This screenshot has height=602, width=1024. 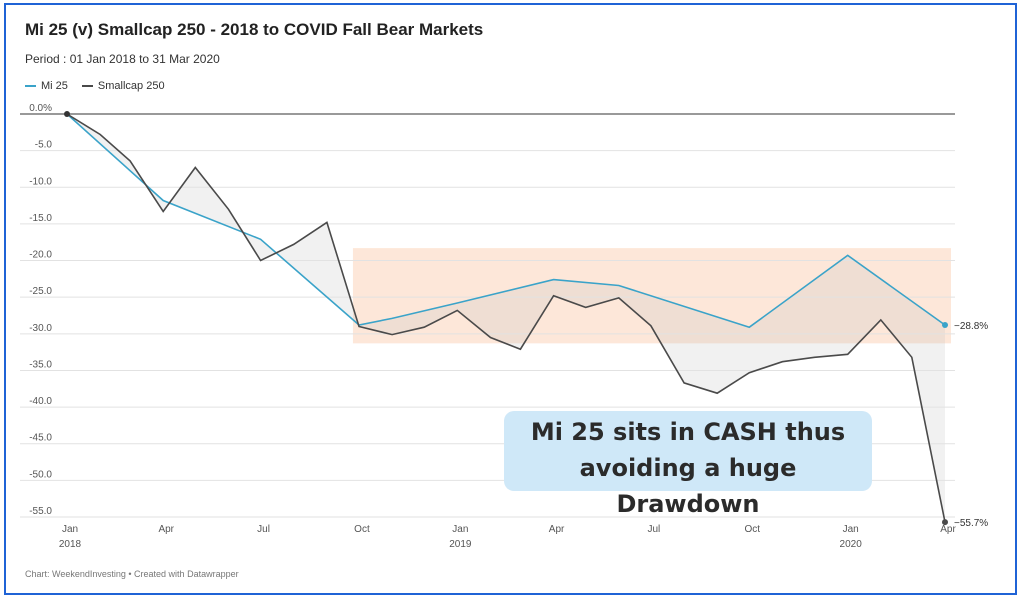 What do you see at coordinates (40, 401) in the screenshot?
I see `y-tick-label: -40.0` at bounding box center [40, 401].